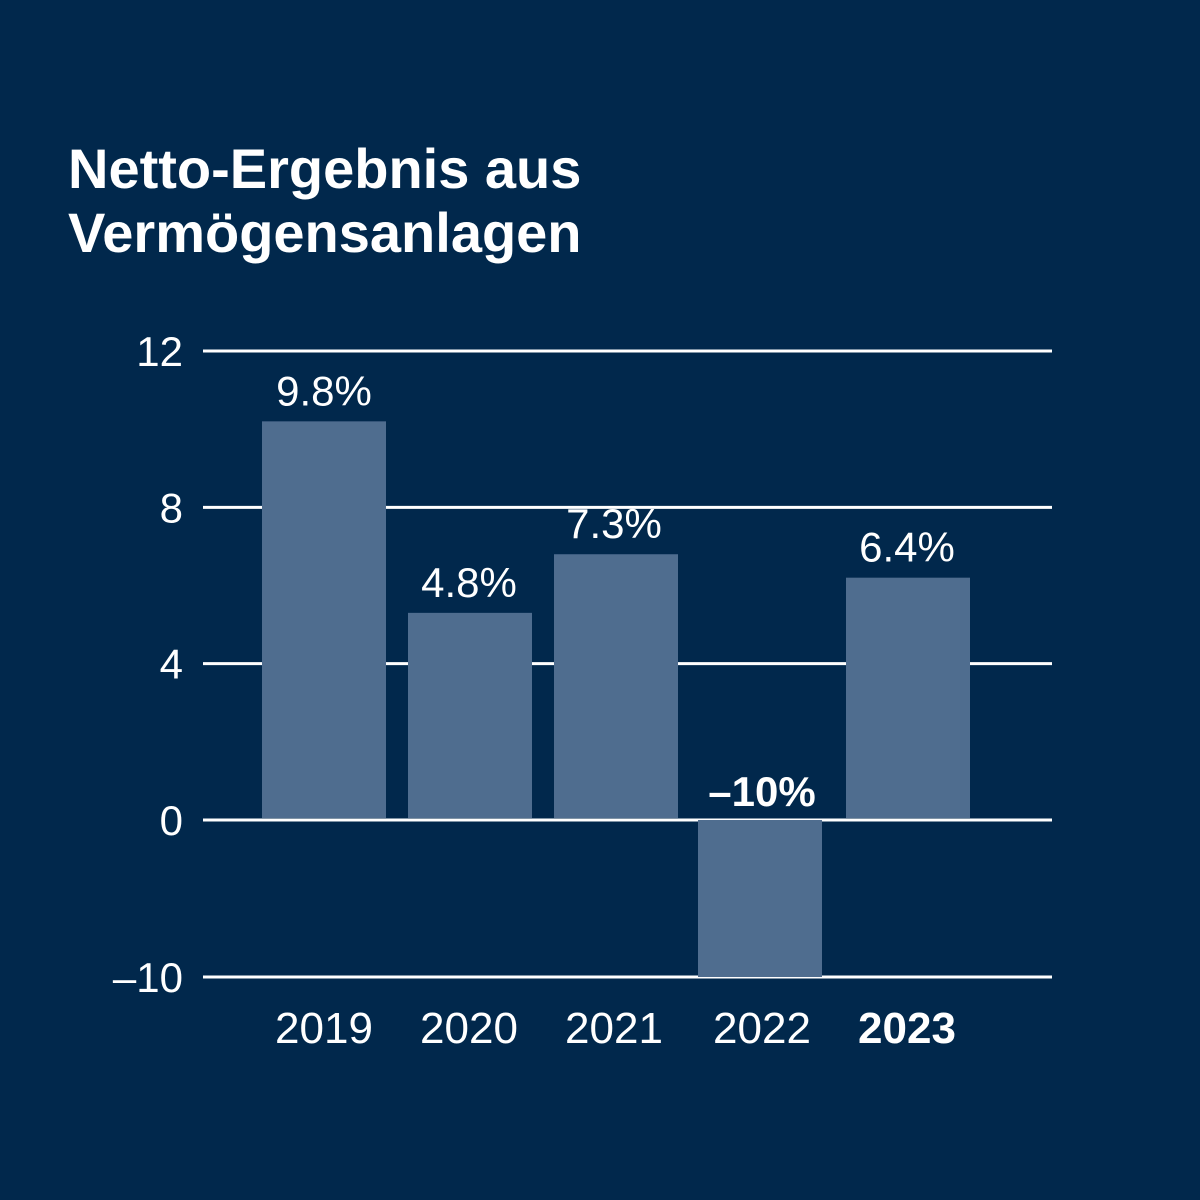  What do you see at coordinates (907, 1028) in the screenshot?
I see `x-category-label-2023: 2023` at bounding box center [907, 1028].